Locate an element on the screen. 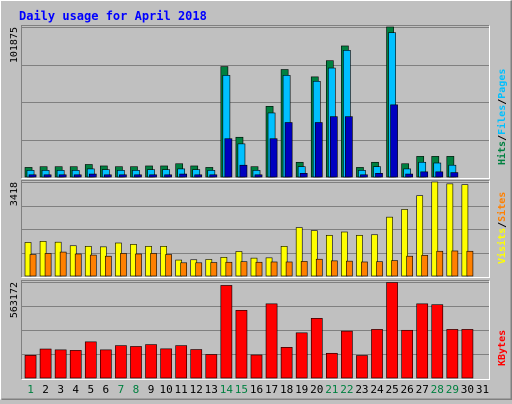 The height and width of the screenshot is (404, 512). x-axis-label-day: 19 is located at coordinates (301, 389).